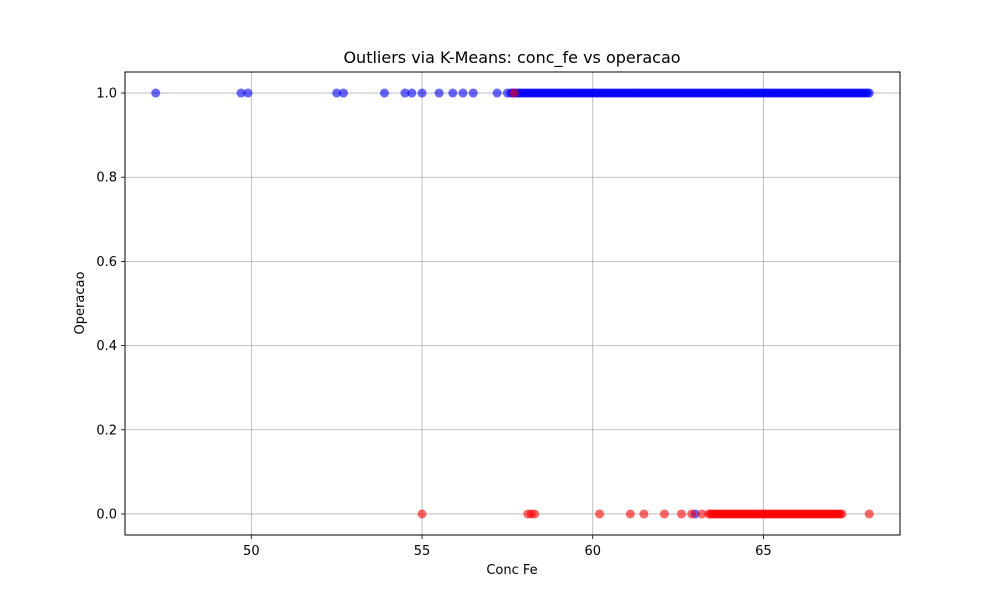 This screenshot has width=1000, height=600. Describe the element at coordinates (422, 551) in the screenshot. I see `x-tick-label: 55` at that location.